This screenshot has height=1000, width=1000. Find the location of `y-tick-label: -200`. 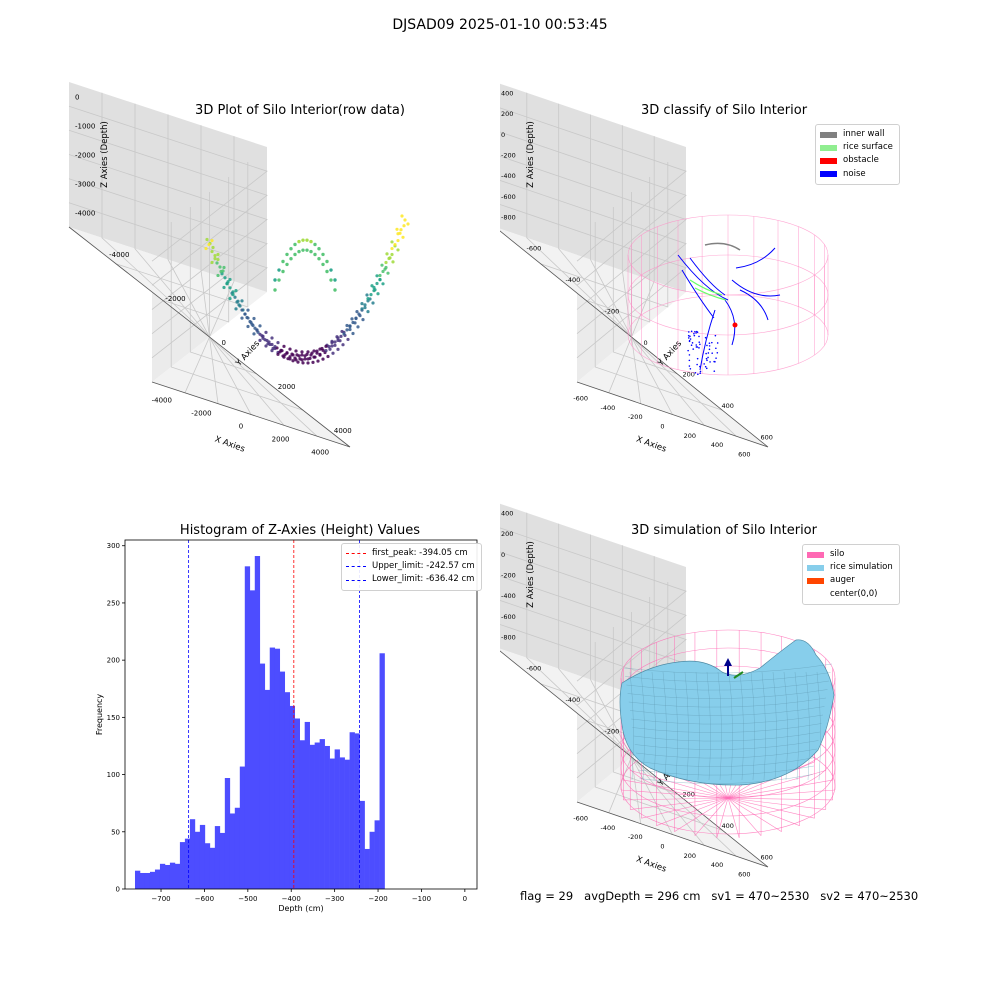

y-tick-label: -200 is located at coordinates (612, 732).